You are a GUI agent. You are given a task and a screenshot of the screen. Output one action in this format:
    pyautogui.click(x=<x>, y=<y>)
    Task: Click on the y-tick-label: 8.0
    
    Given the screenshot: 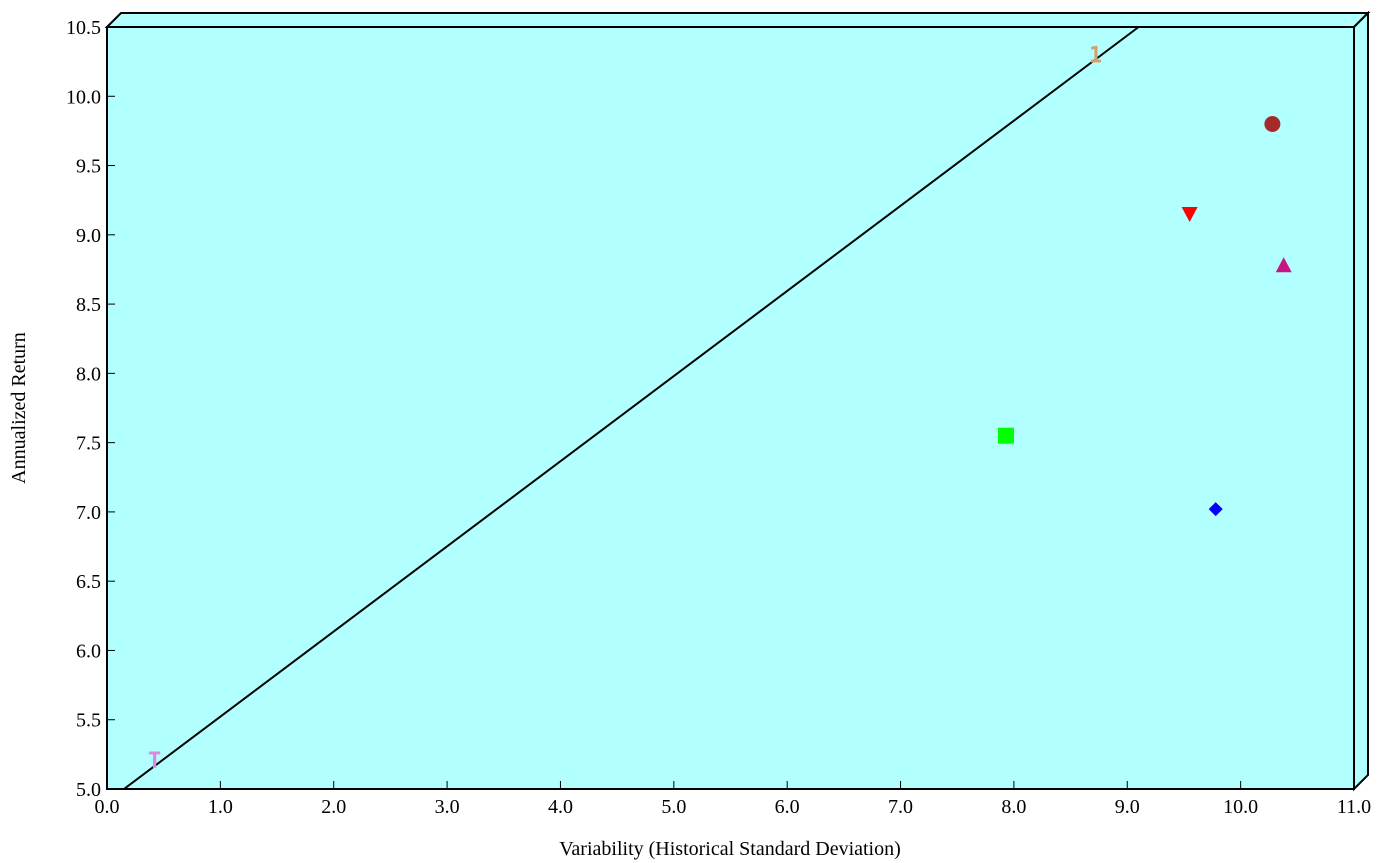 What is the action you would take?
    pyautogui.click(x=88, y=374)
    